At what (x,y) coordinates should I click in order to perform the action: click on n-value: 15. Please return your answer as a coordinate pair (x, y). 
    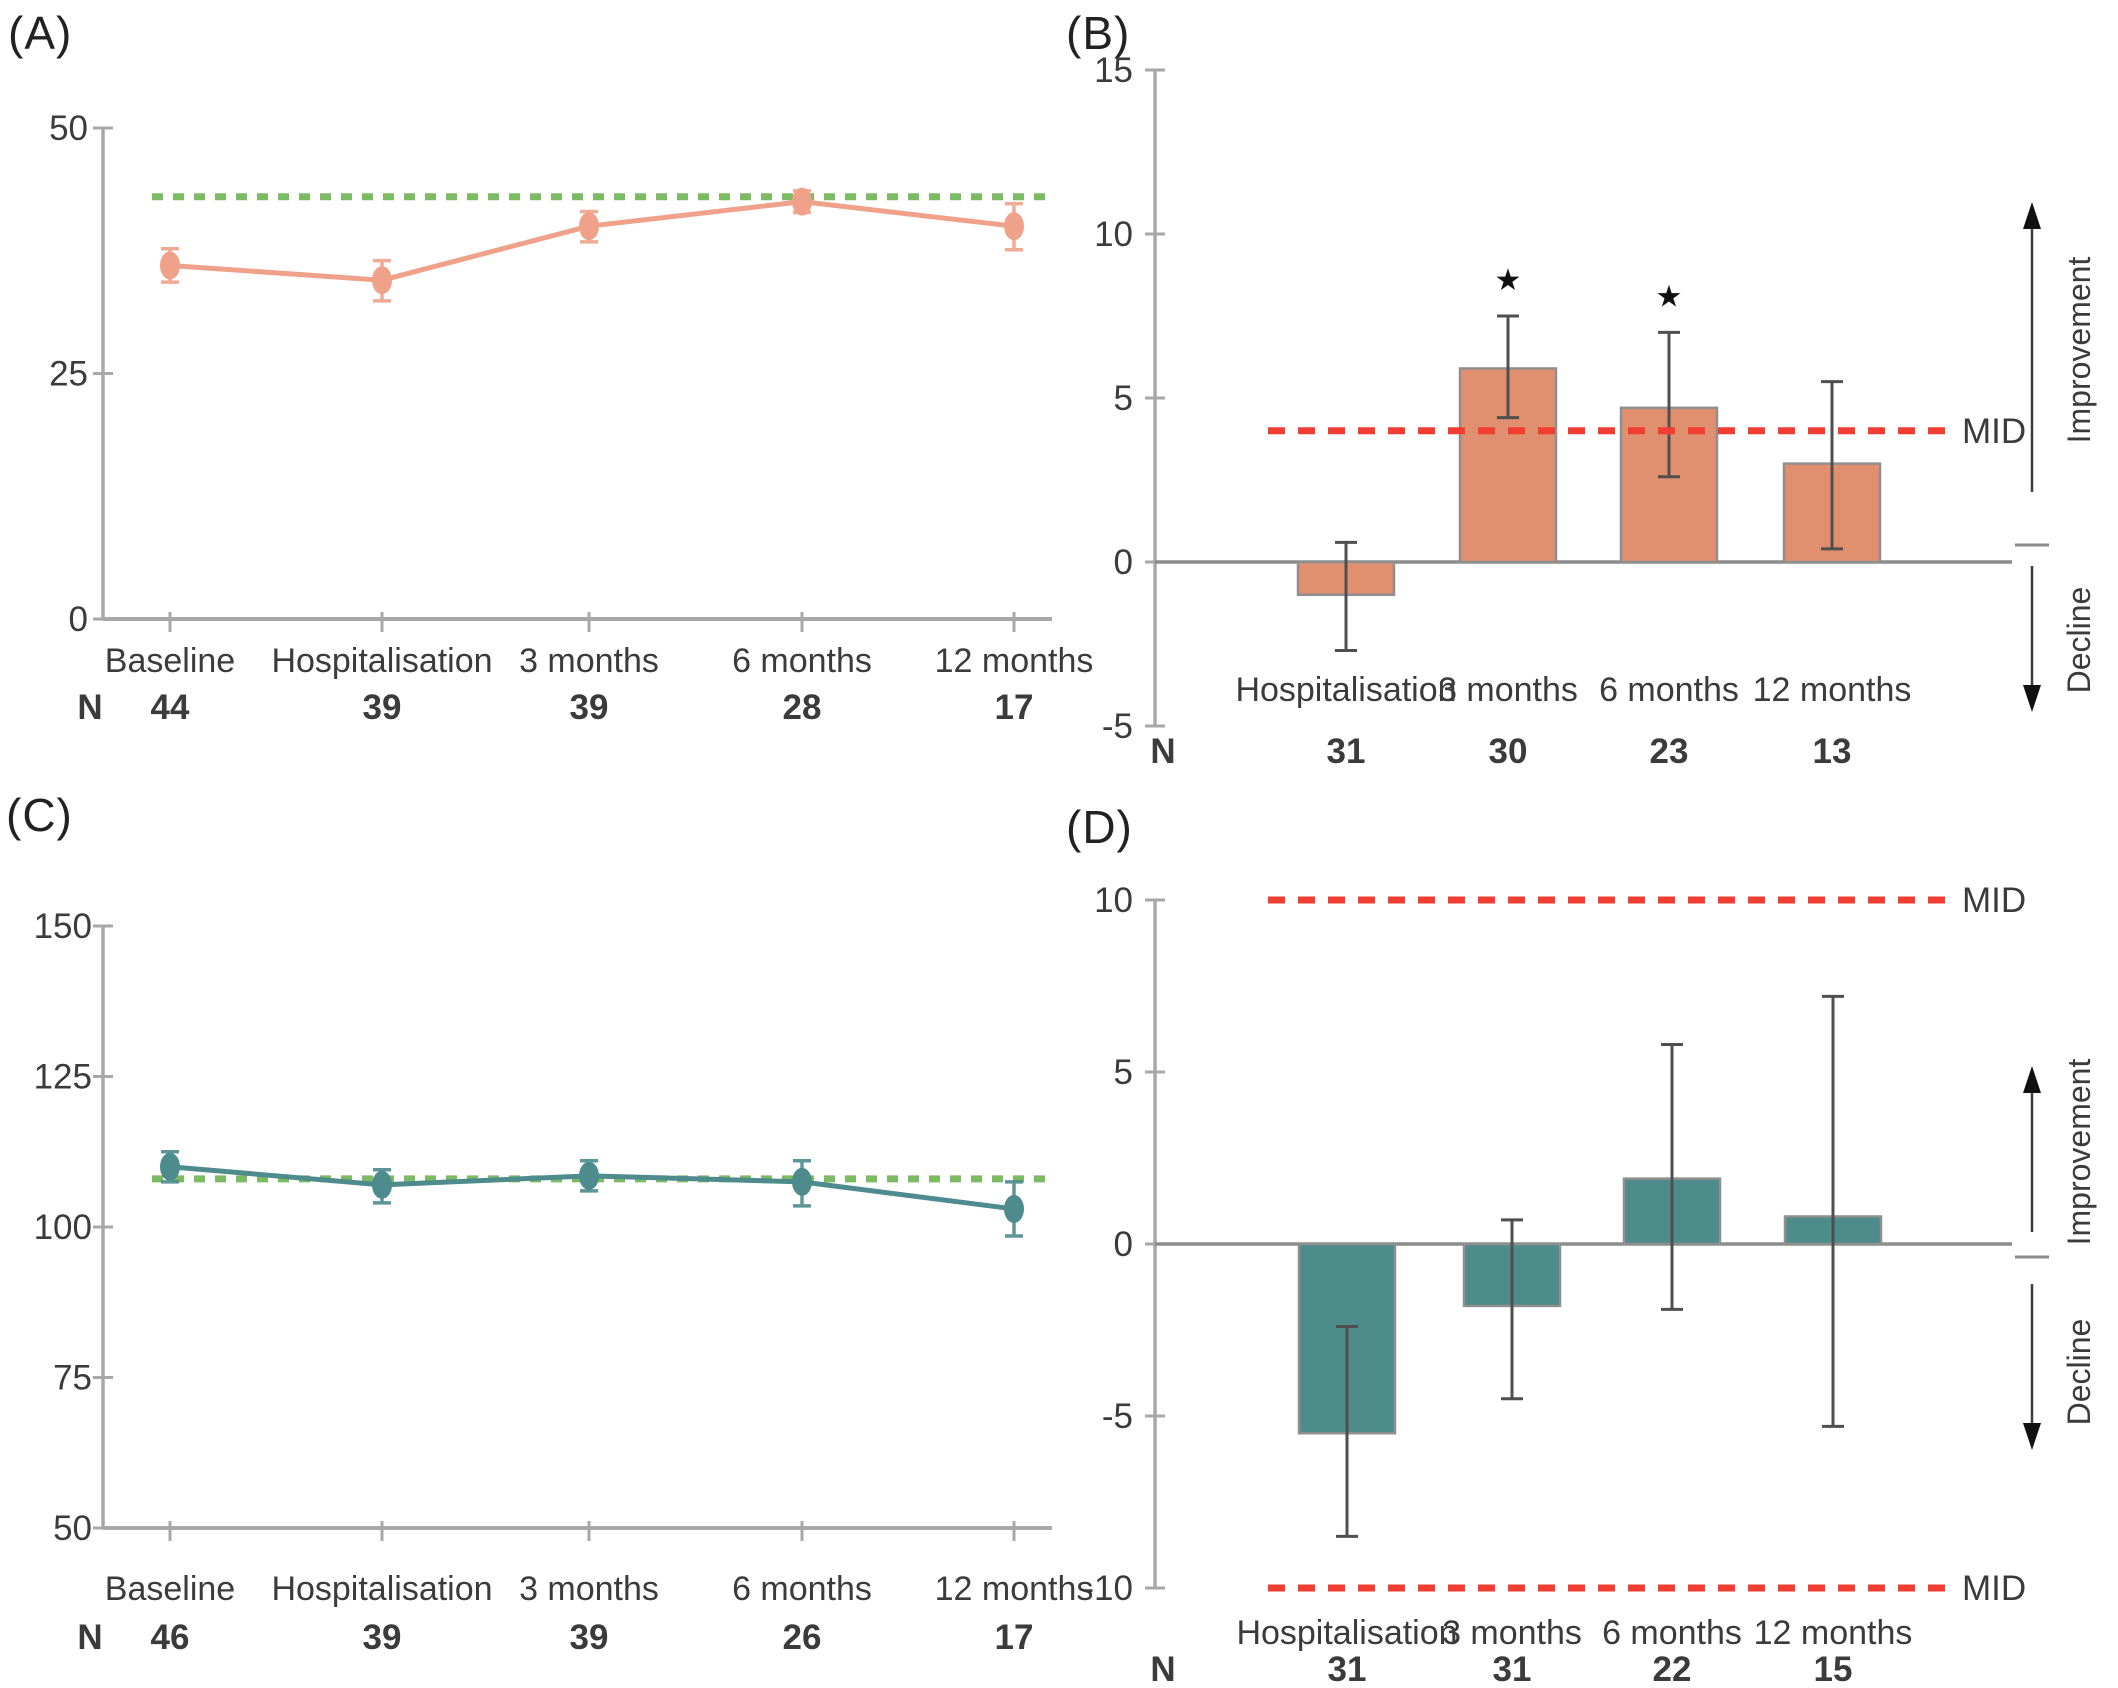
    Looking at the image, I should click on (1833, 1669).